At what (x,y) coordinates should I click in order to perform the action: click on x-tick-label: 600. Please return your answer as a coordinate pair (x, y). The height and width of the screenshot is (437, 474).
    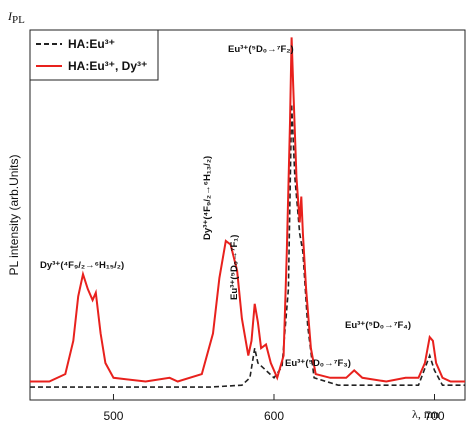
    Looking at the image, I should click on (274, 416).